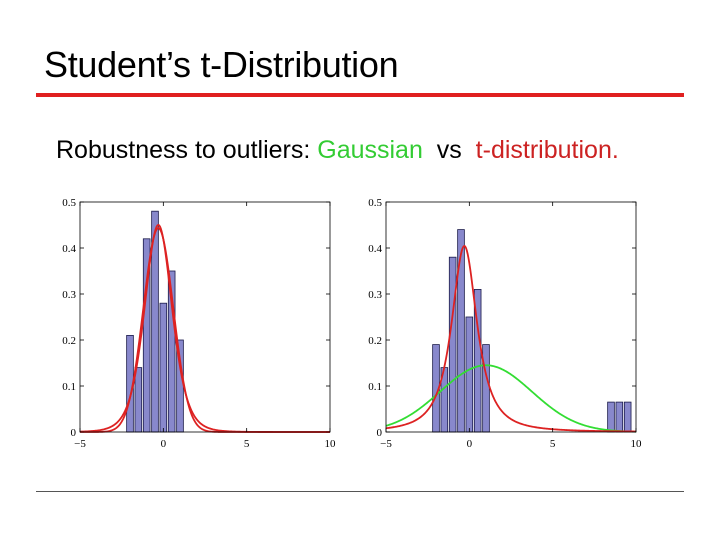  I want to click on subtitle-prefix: Robustness to outliers:, so click(187, 150).